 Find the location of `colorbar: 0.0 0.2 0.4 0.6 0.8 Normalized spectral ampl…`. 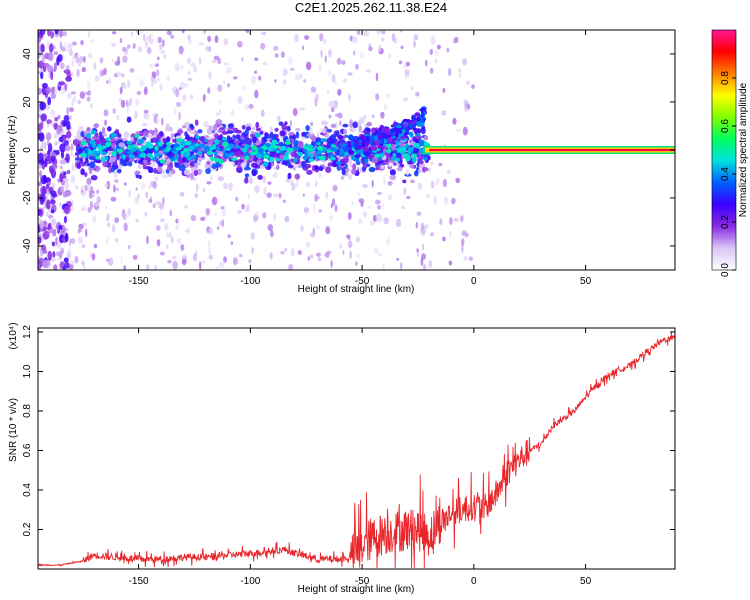

colorbar: 0.0 0.2 0.4 0.6 0.8 Normalized spectral ampl… is located at coordinates (730, 153).